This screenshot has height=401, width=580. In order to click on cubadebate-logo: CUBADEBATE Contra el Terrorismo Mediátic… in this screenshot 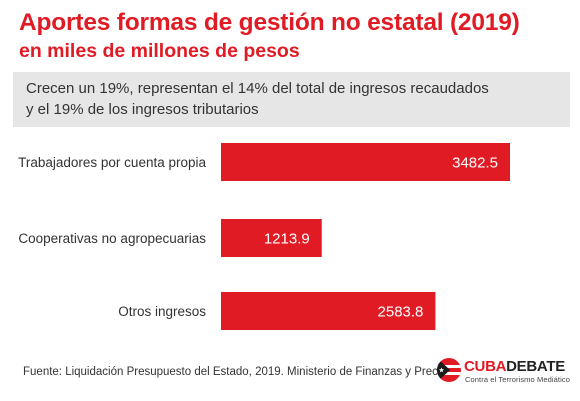, I will do `click(507, 371)`.